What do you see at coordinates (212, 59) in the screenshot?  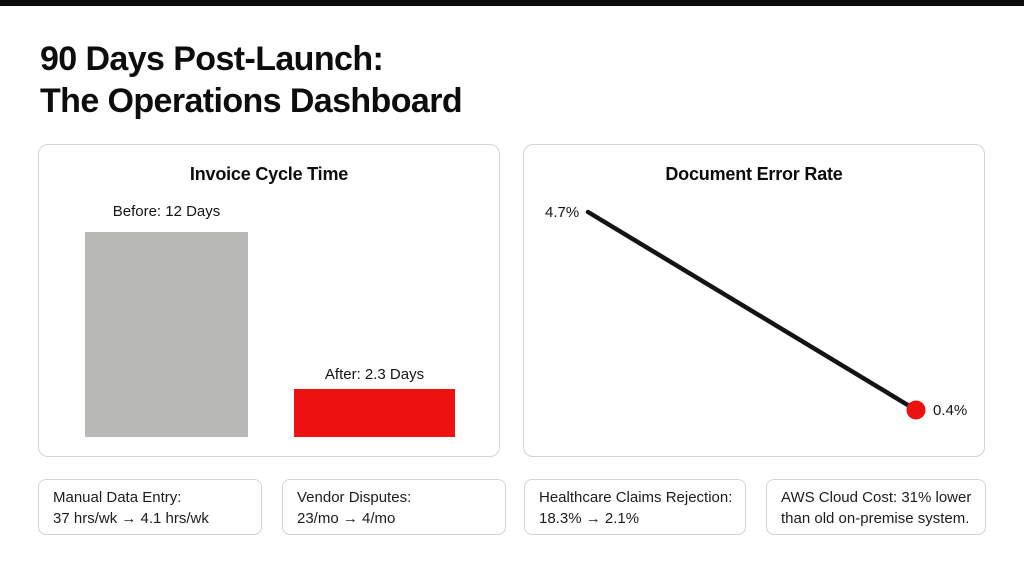 I see `page-title-line1: 90 Days Post-Launch:` at bounding box center [212, 59].